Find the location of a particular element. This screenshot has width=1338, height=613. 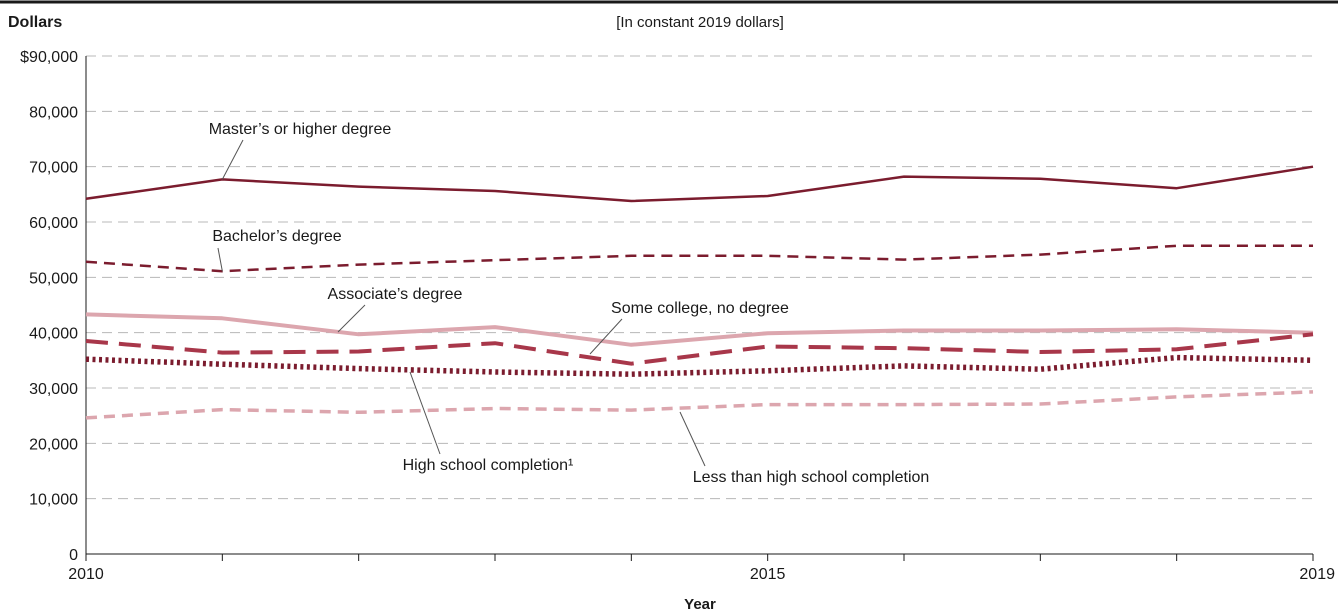

series-line-less-than-high-school-completion is located at coordinates (699, 405).